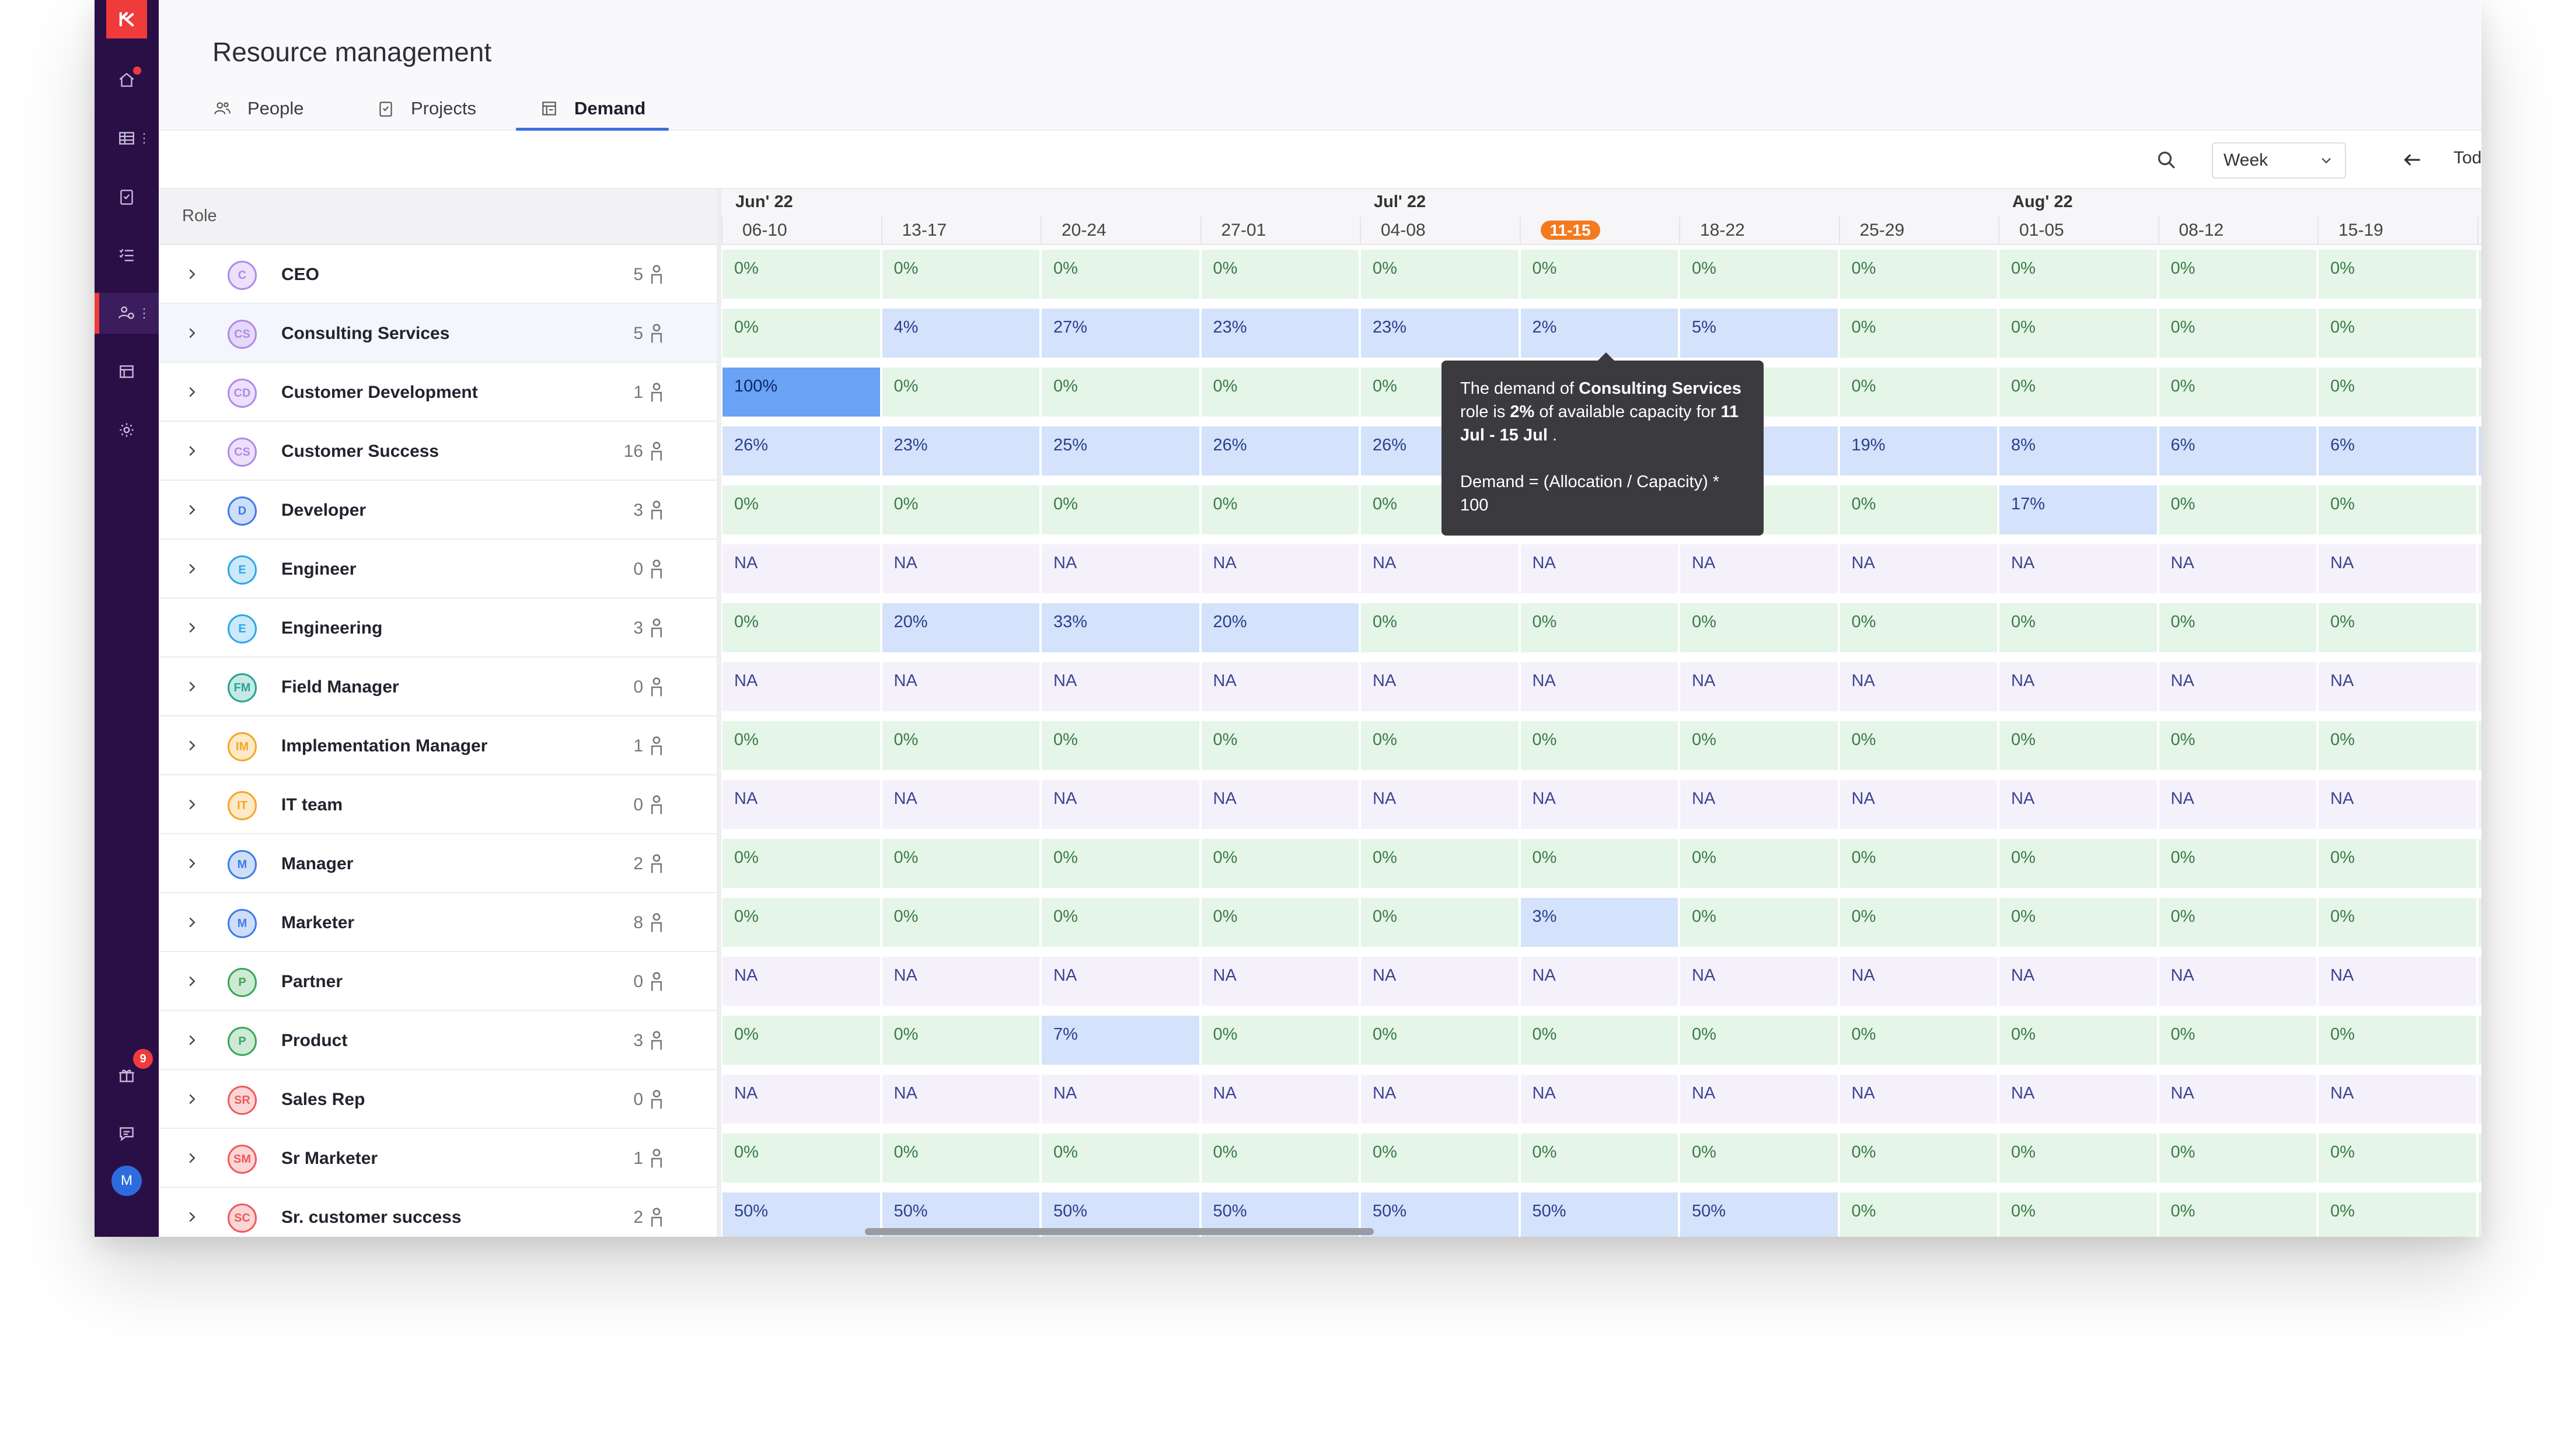 This screenshot has width=2576, height=1448. What do you see at coordinates (438, 922) in the screenshot?
I see `role-row: M Marketer 8` at bounding box center [438, 922].